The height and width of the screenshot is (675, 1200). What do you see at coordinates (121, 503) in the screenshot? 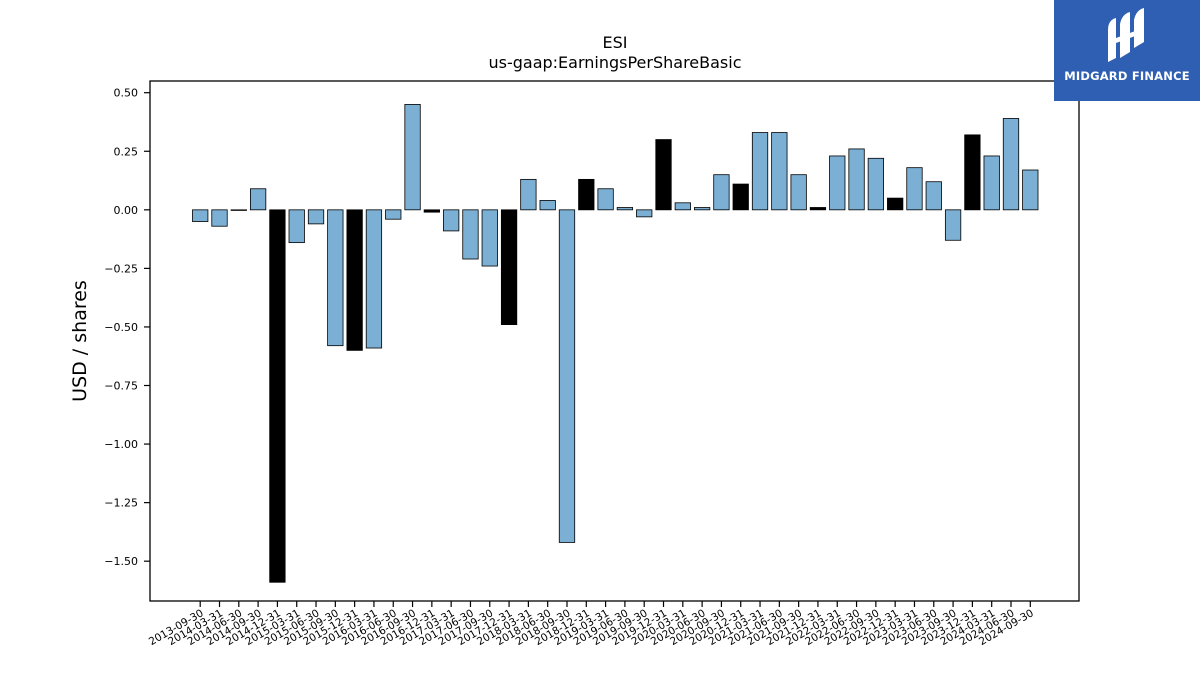
I see `y-tick-label: −1.25` at bounding box center [121, 503].